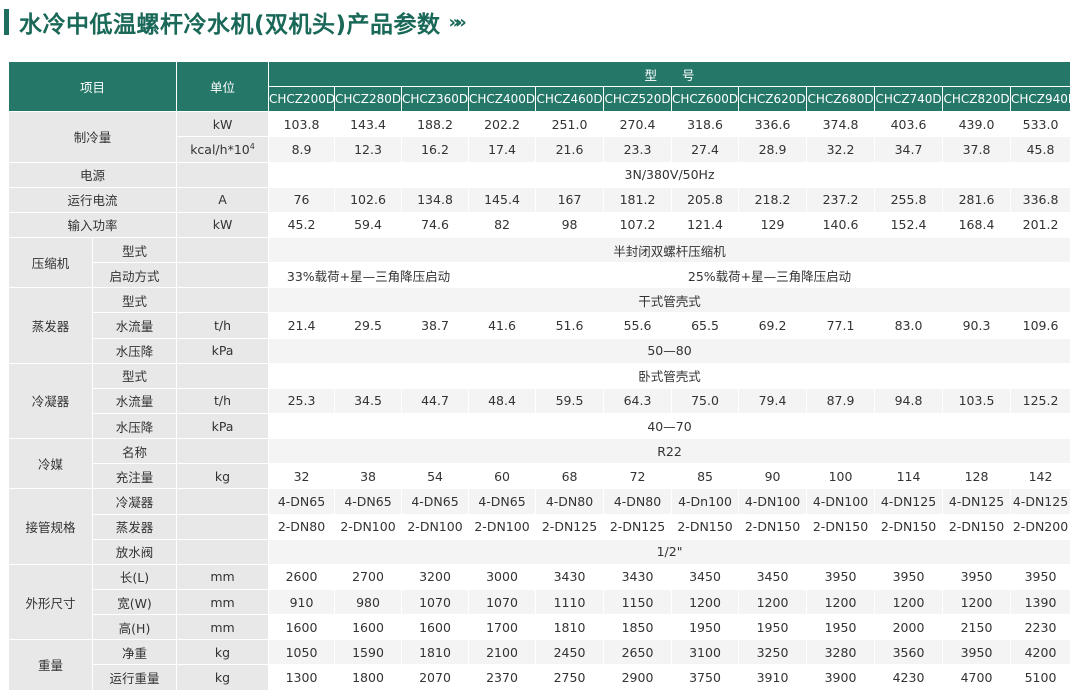 This screenshot has height=691, width=1076. I want to click on value-cell: 255.8, so click(909, 199).